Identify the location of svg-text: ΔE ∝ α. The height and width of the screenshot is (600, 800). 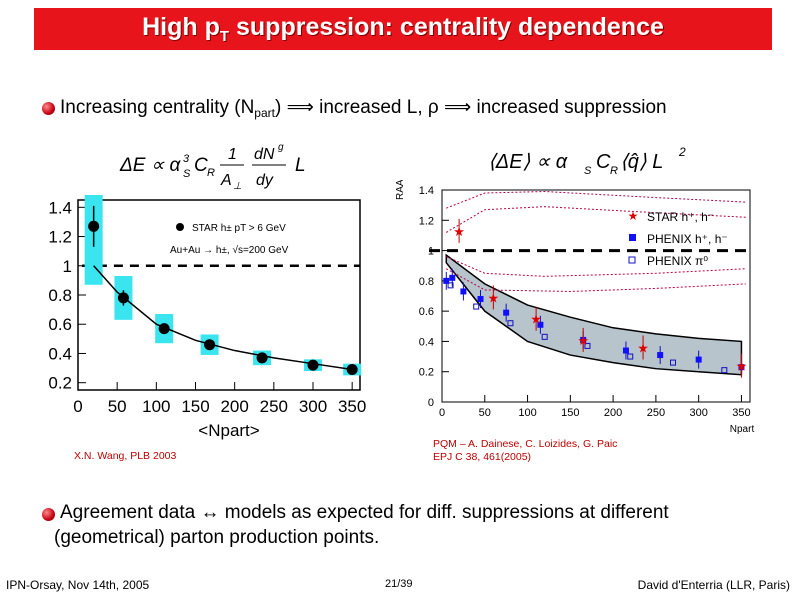
(150, 165).